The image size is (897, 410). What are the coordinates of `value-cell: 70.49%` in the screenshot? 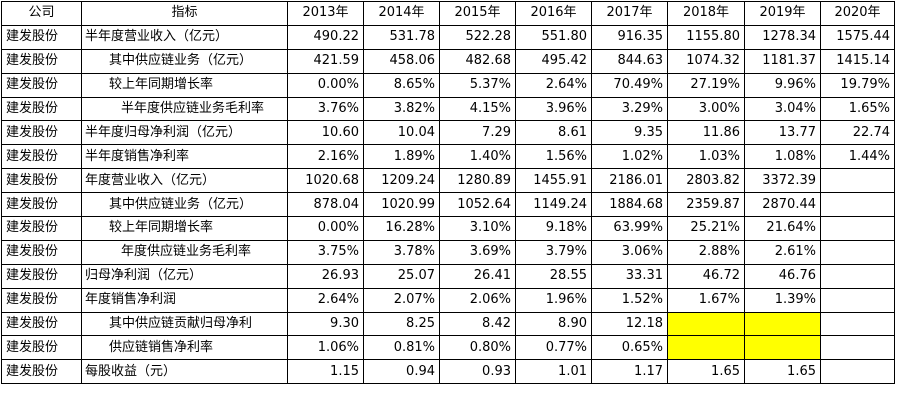 It's located at (629, 85).